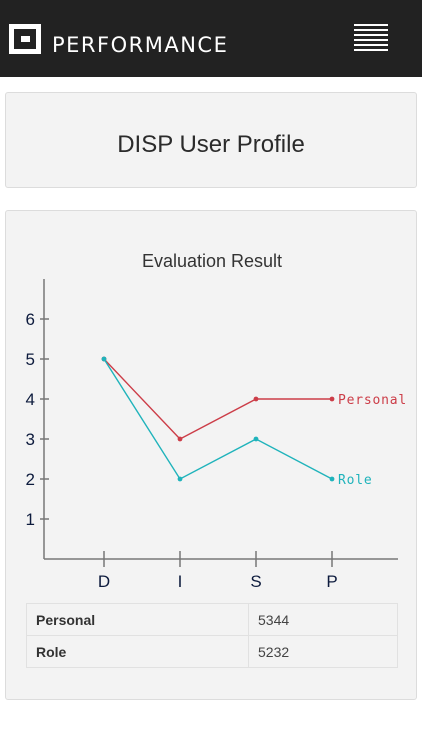  What do you see at coordinates (30, 479) in the screenshot?
I see `y-tick-label: 2` at bounding box center [30, 479].